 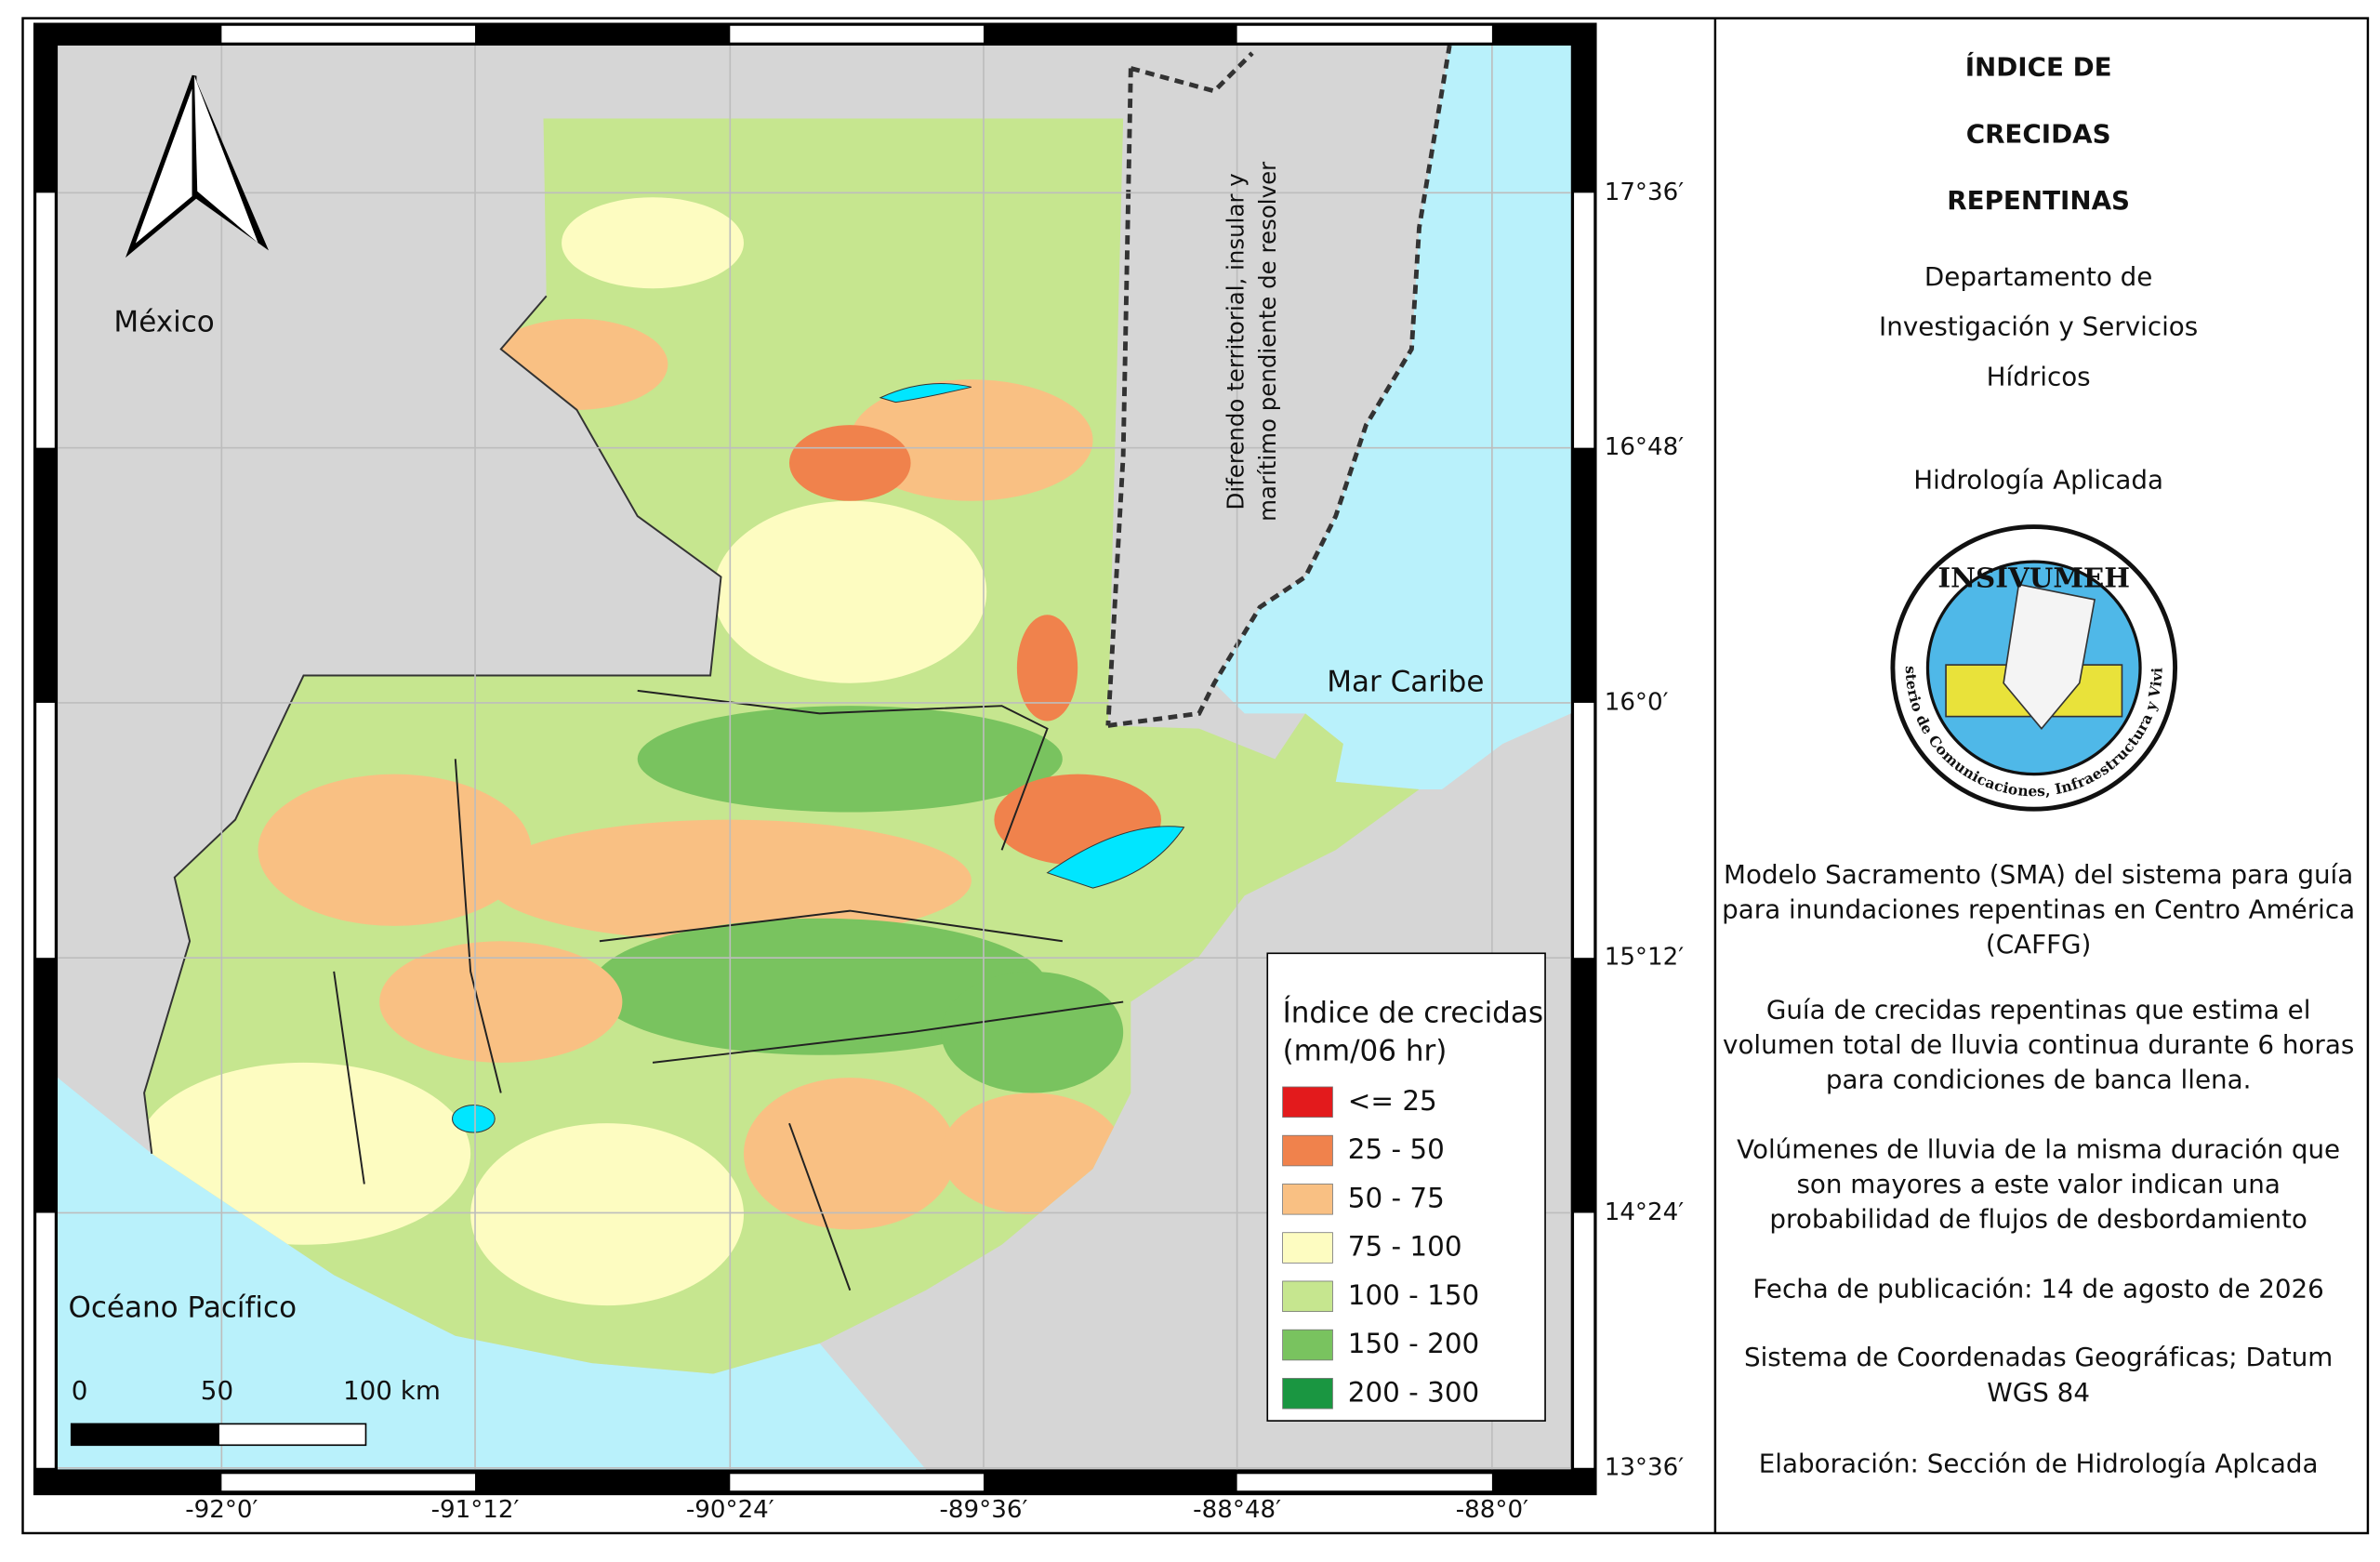 I want to click on place-label: Mar Caribe, so click(x=1405, y=682).